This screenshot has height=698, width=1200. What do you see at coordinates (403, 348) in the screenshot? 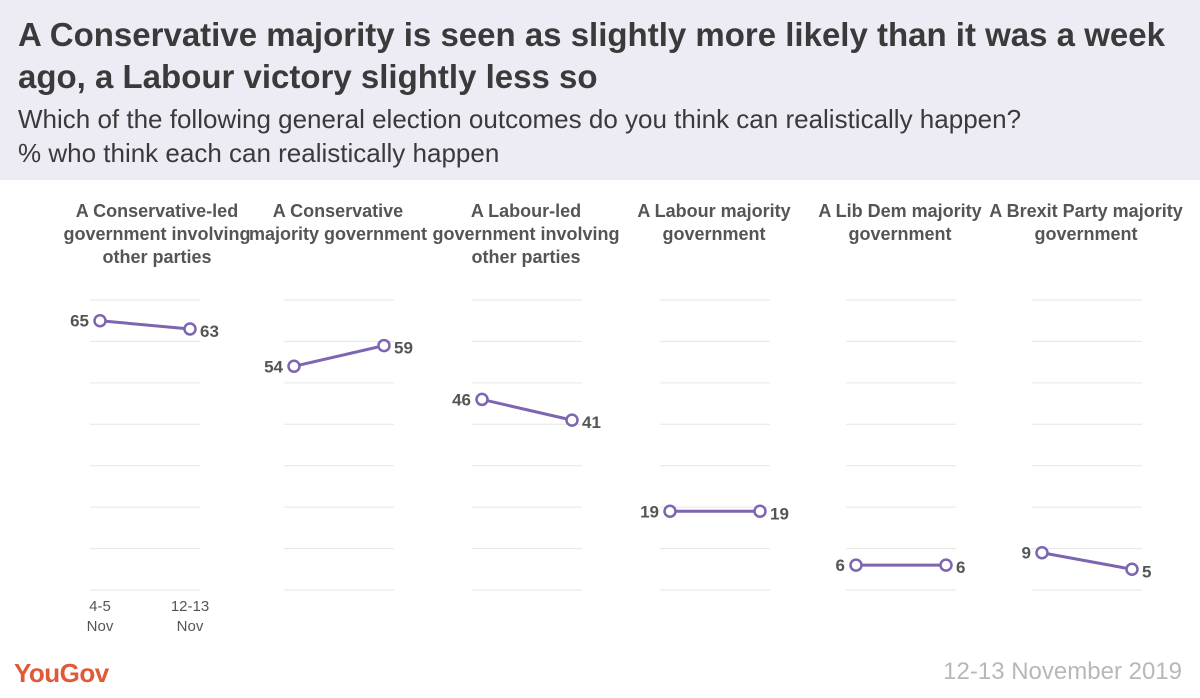
I see `data-label: 59` at bounding box center [403, 348].